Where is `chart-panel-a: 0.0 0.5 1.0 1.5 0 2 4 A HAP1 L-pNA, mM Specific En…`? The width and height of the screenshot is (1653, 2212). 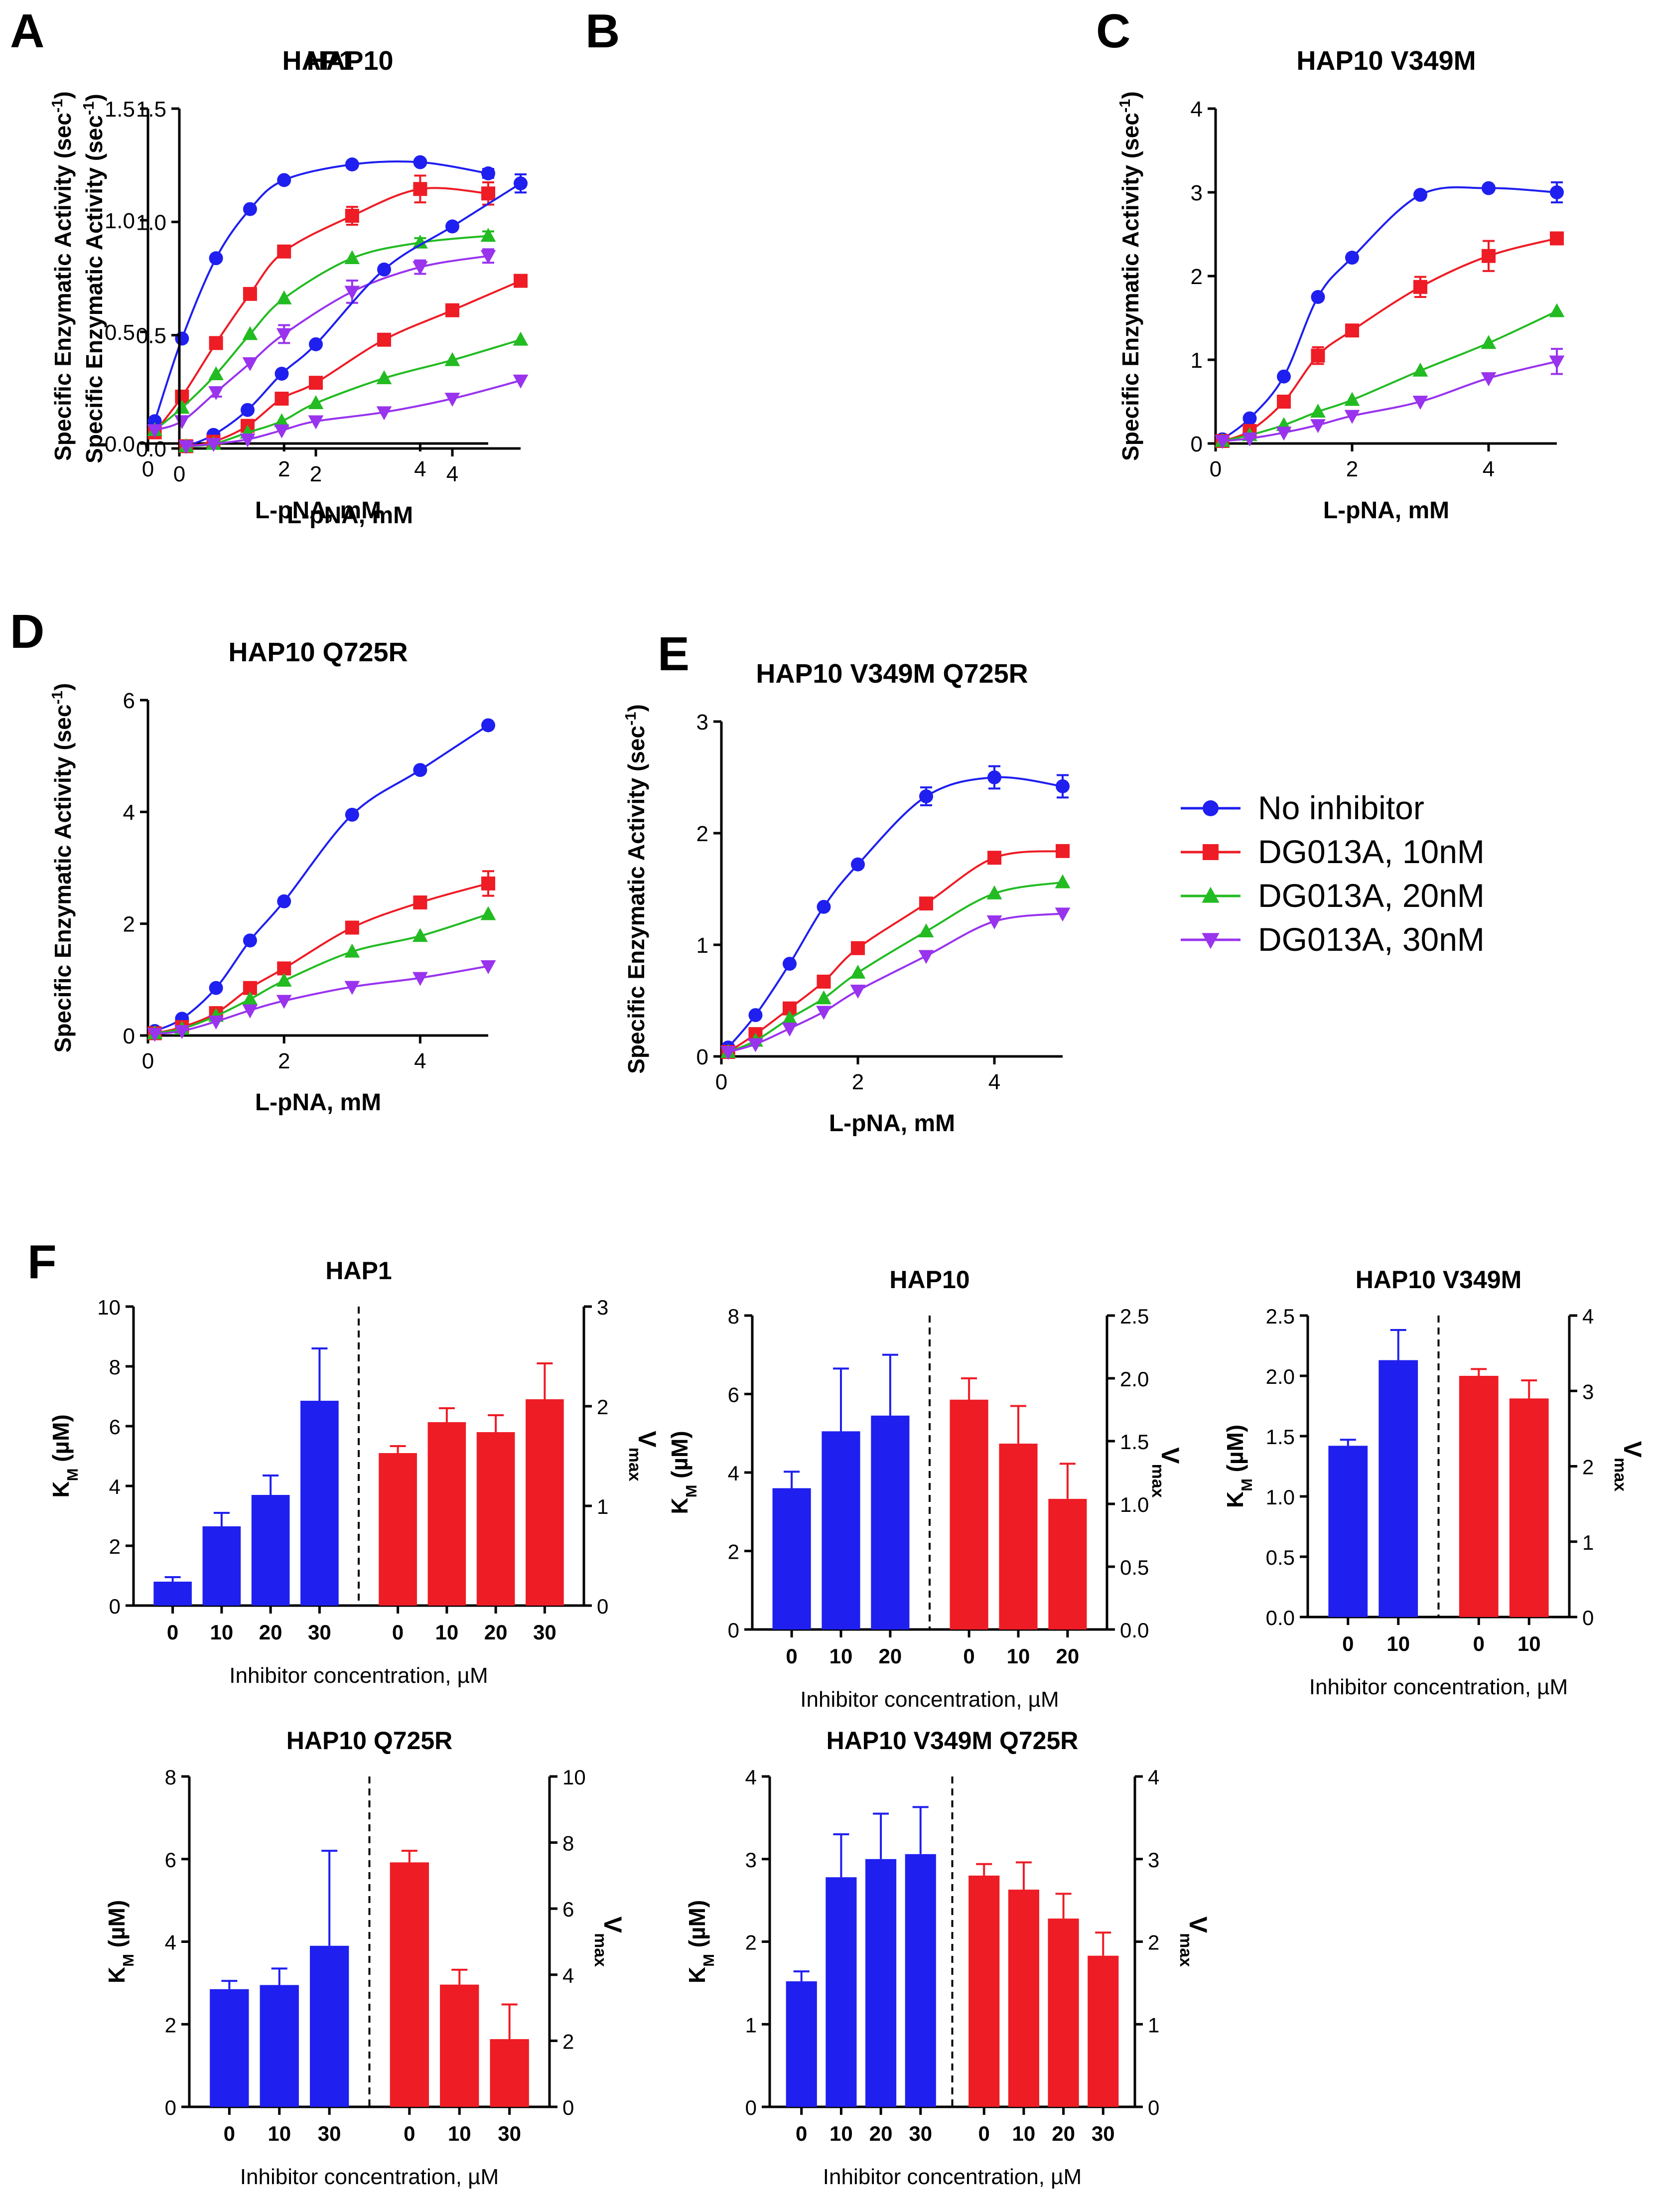 chart-panel-a: 0.0 0.5 1.0 1.5 0 2 4 A HAP1 L-pNA, mM Specific En… is located at coordinates (253, 264).